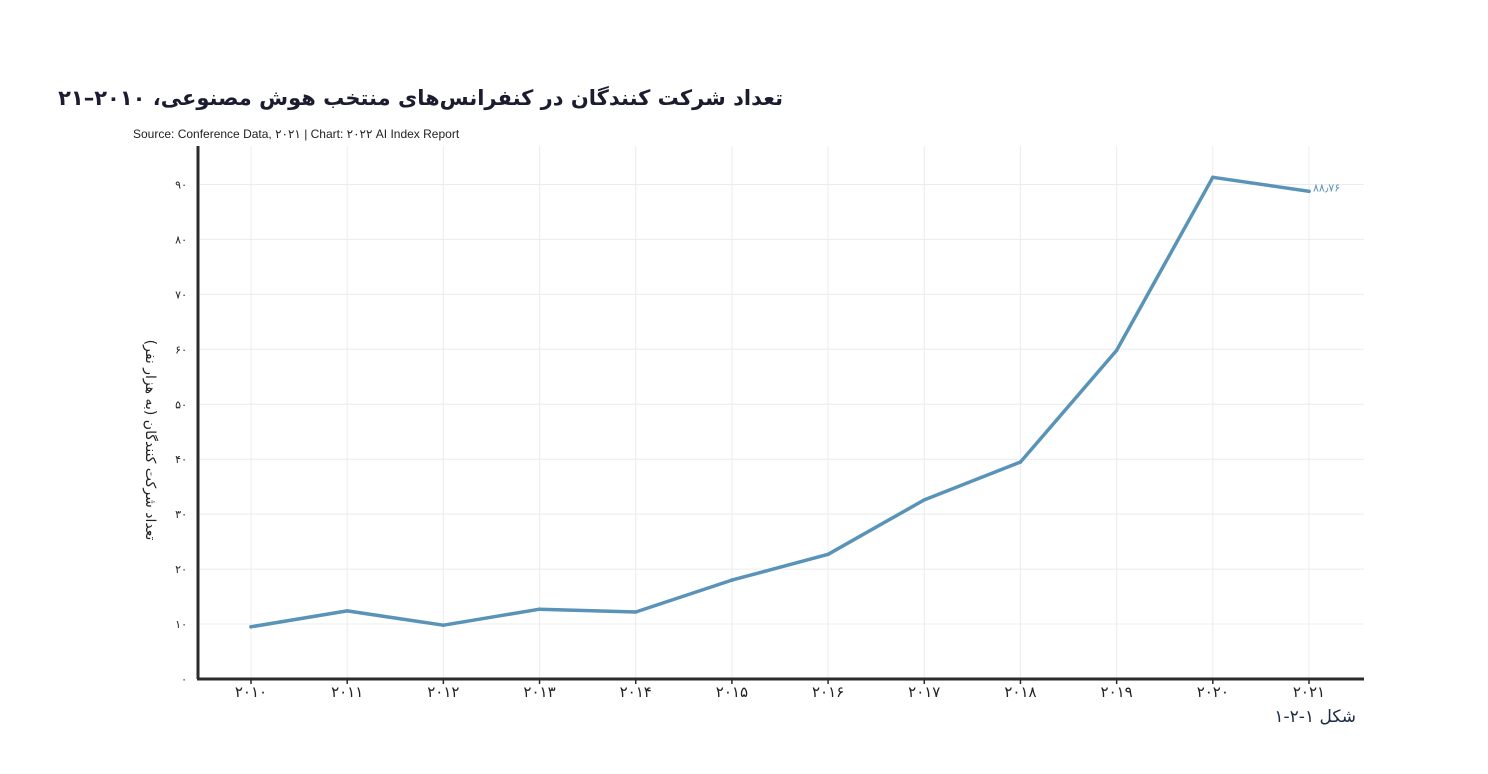 The image size is (1488, 774). Describe the element at coordinates (150, 440) in the screenshot. I see `y-axis-label: تعداد شرکت کنندگان (به هزار نفر)` at that location.